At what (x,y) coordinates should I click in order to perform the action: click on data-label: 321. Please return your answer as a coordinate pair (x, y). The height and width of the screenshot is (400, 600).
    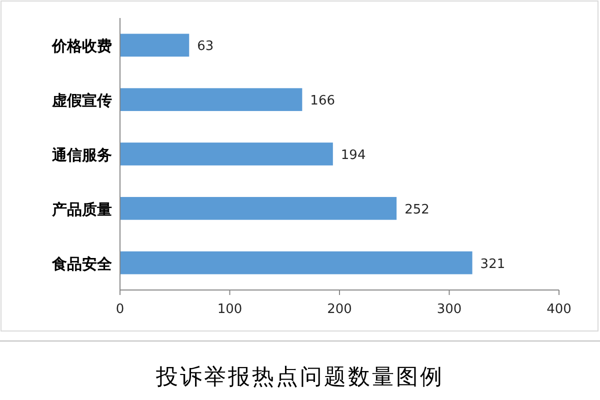
    Looking at the image, I should click on (493, 264).